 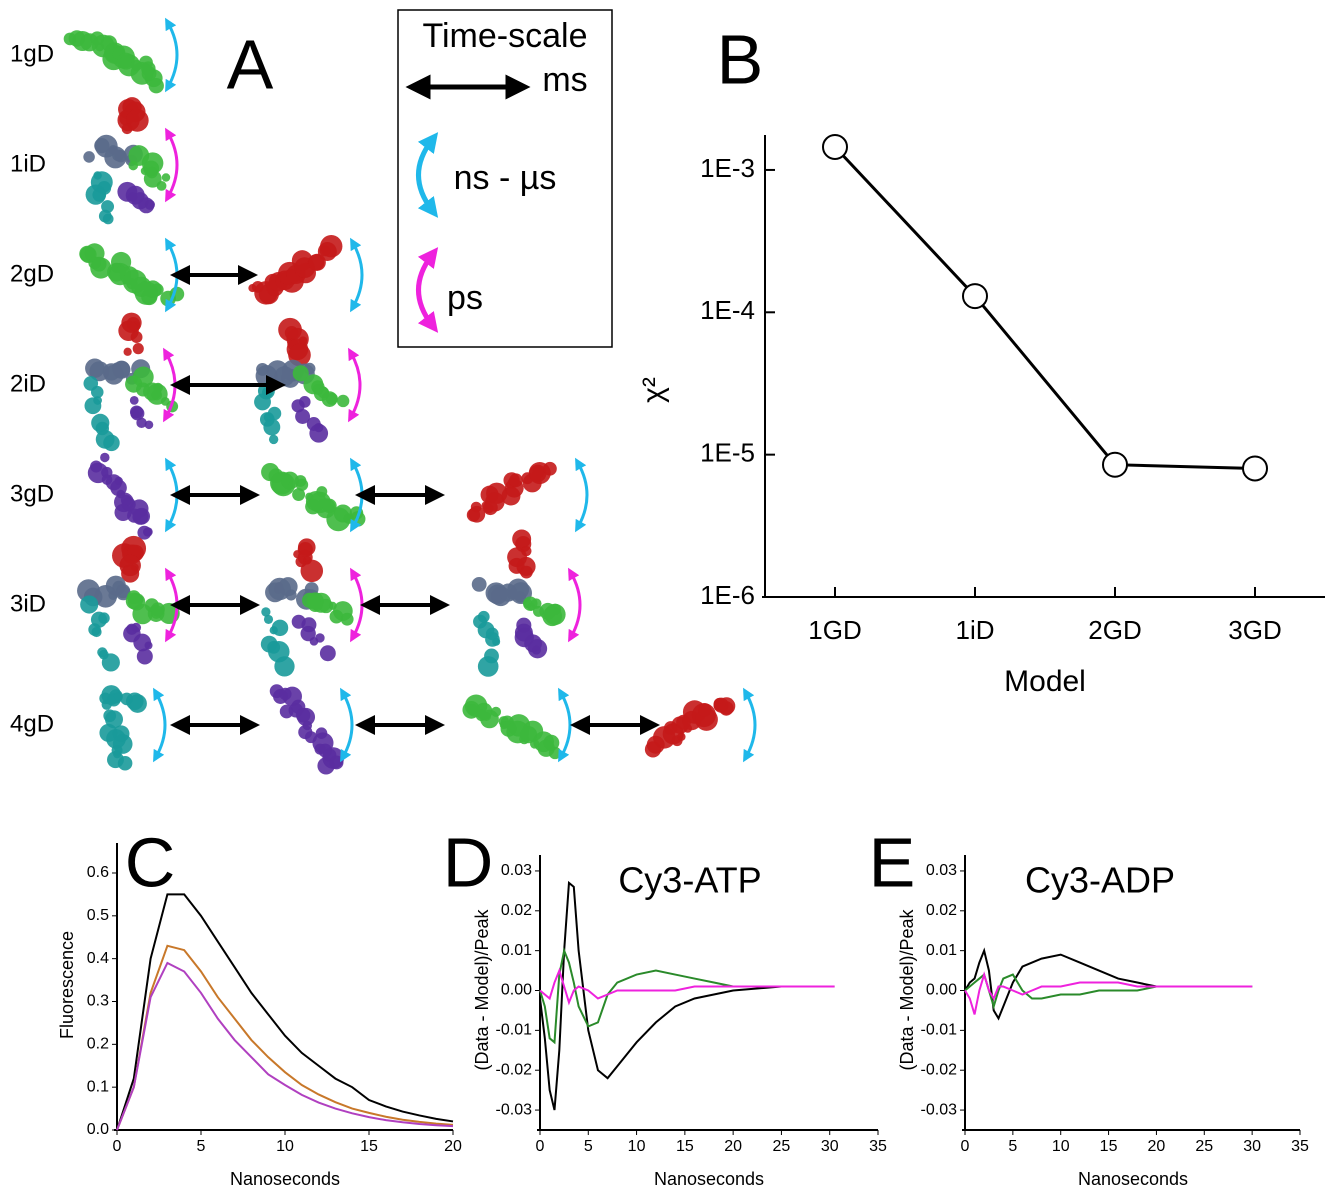 I want to click on y-tick-label: -0.03, so click(x=514, y=1109).